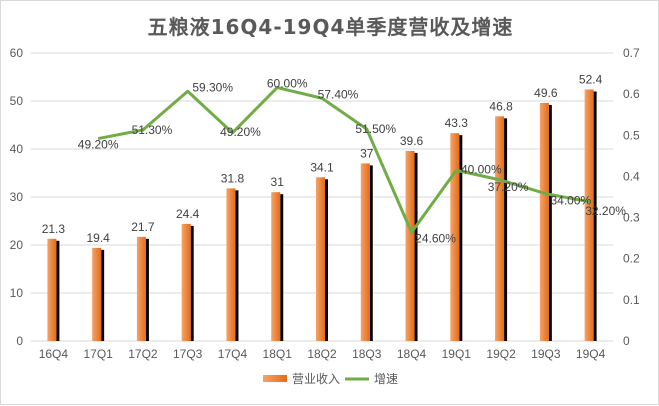 This screenshot has width=659, height=406. What do you see at coordinates (631, 300) in the screenshot?
I see `y-right-tick-label: 0.1` at bounding box center [631, 300].